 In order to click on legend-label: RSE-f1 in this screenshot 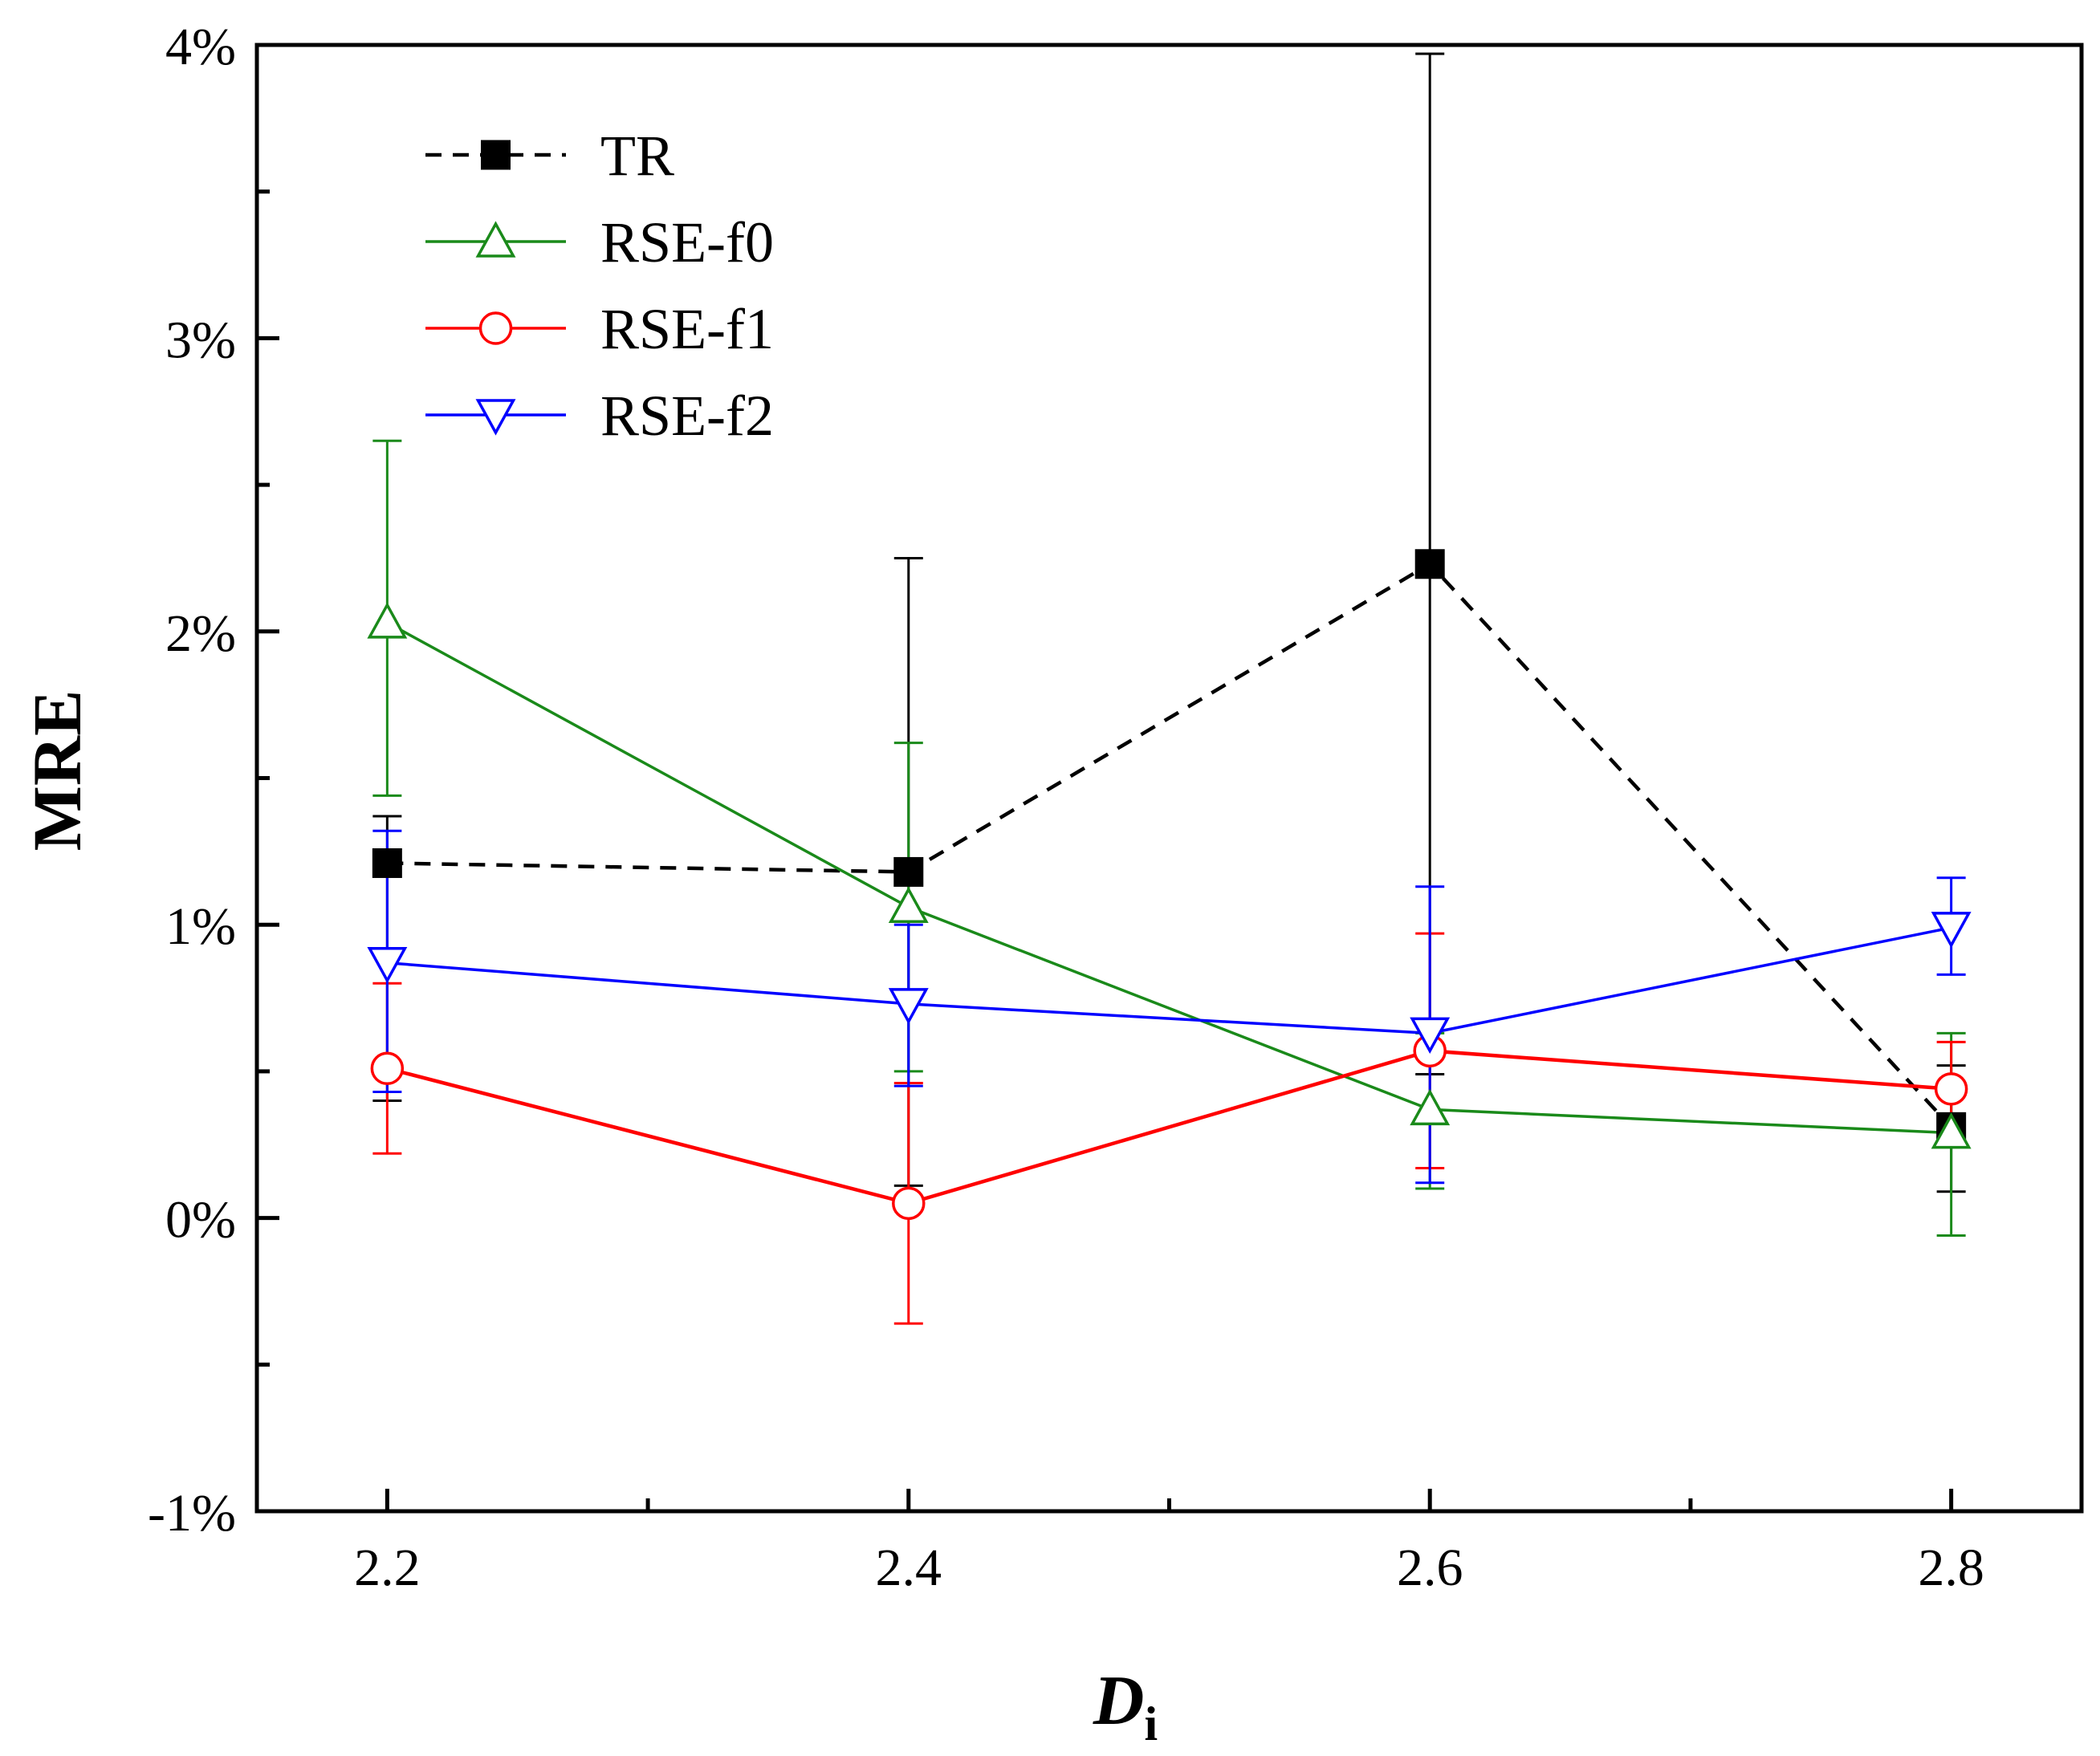, I will do `click(687, 329)`.